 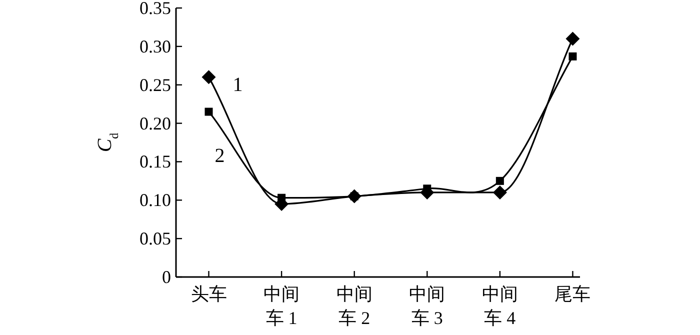 What do you see at coordinates (155, 46) in the screenshot?
I see `y-tick-label: 0.30` at bounding box center [155, 46].